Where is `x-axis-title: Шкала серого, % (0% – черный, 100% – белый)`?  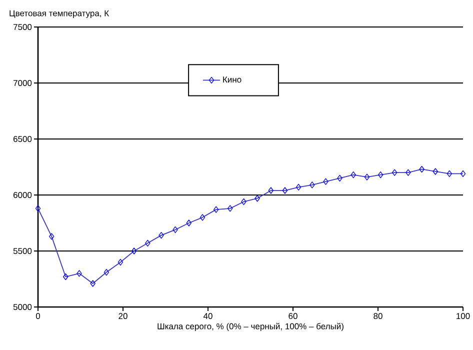 x-axis-title: Шкала серого, % (0% – черный, 100% – белый) is located at coordinates (251, 326).